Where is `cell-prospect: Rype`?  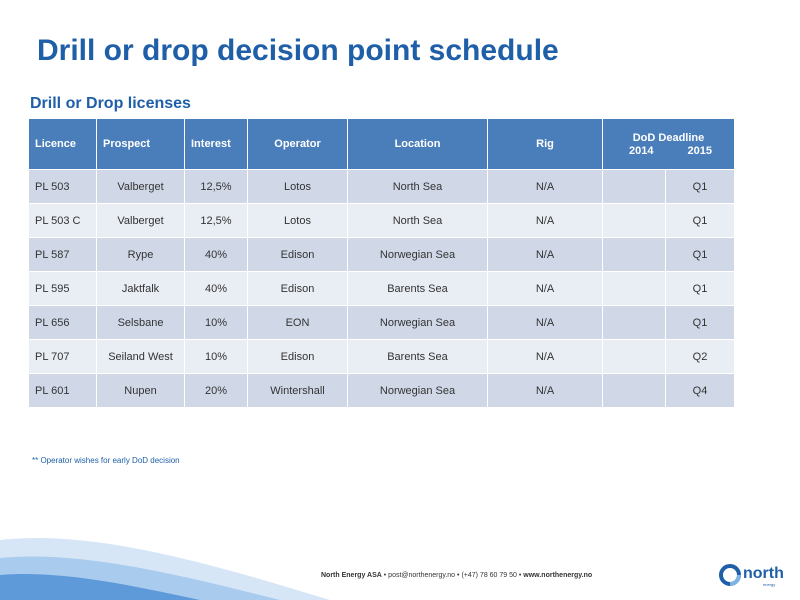
cell-prospect: Rype is located at coordinates (140, 254).